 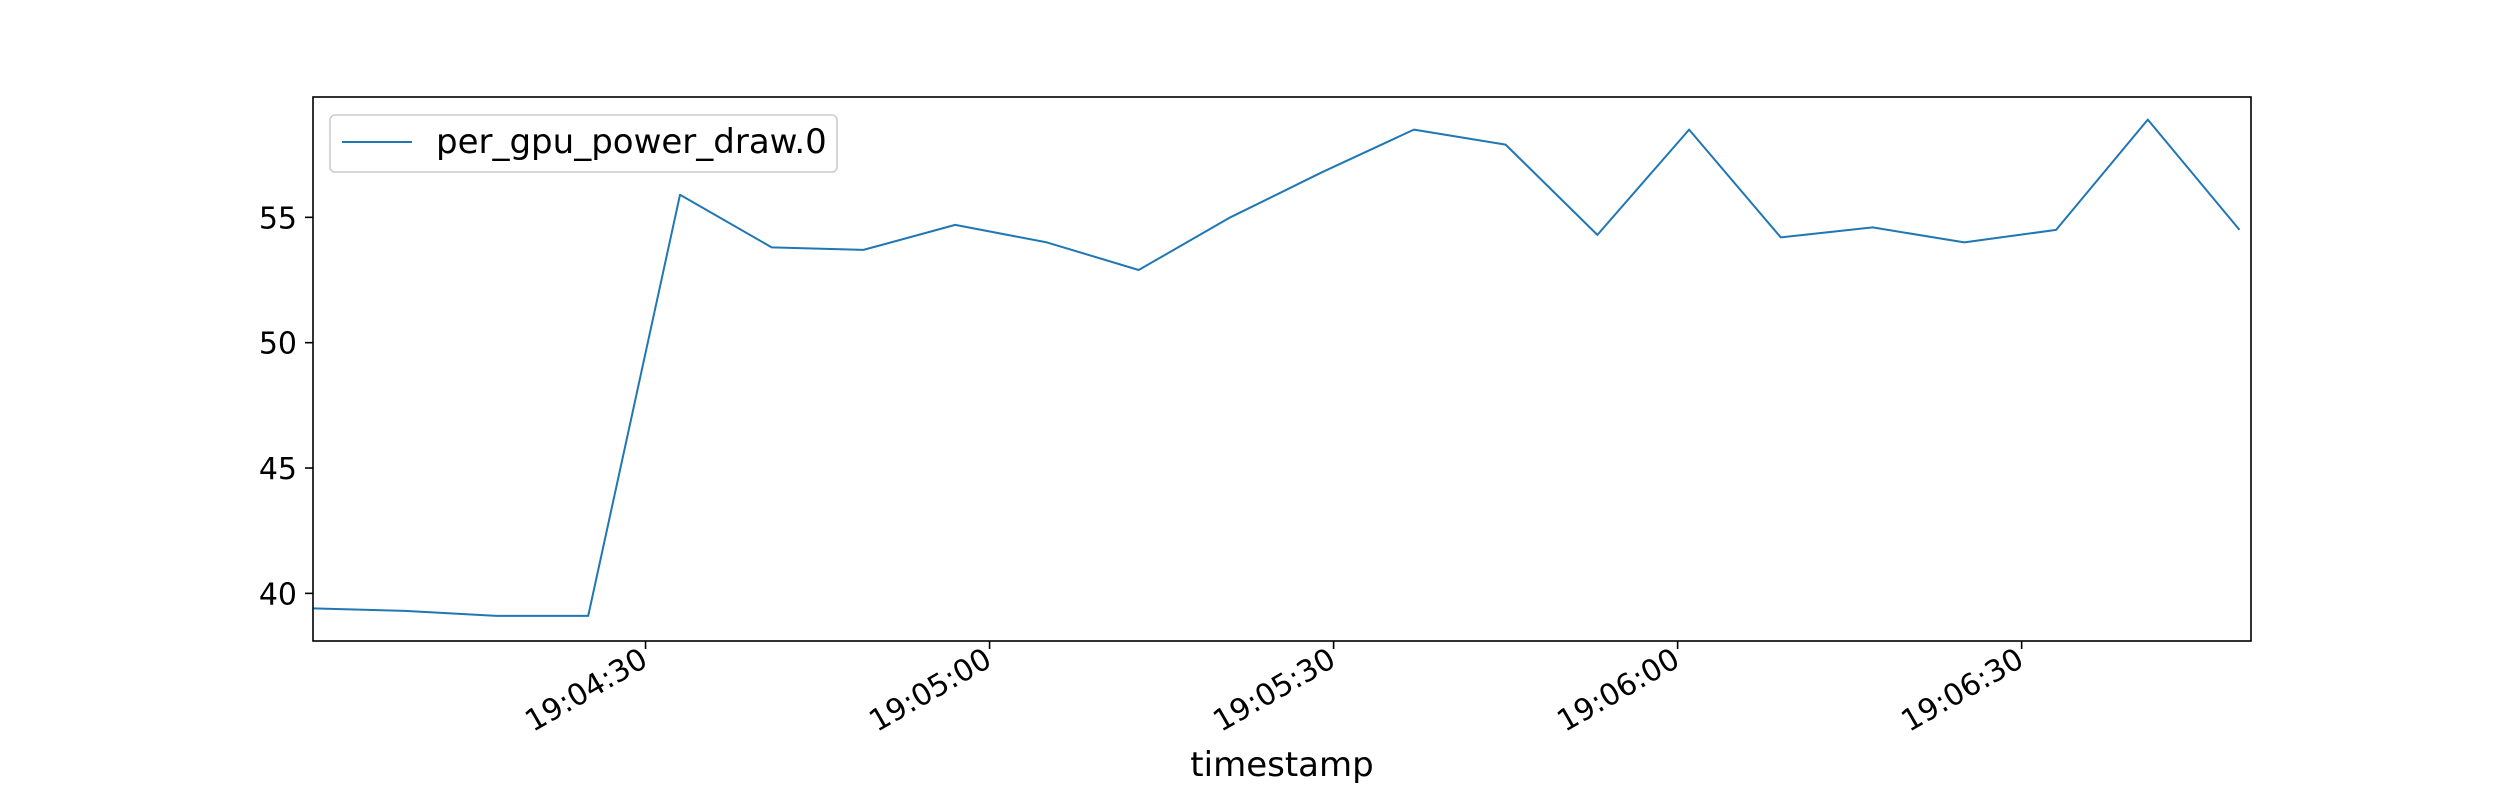 What do you see at coordinates (1962, 691) in the screenshot?
I see `x-tick-label: 19:06:30` at bounding box center [1962, 691].